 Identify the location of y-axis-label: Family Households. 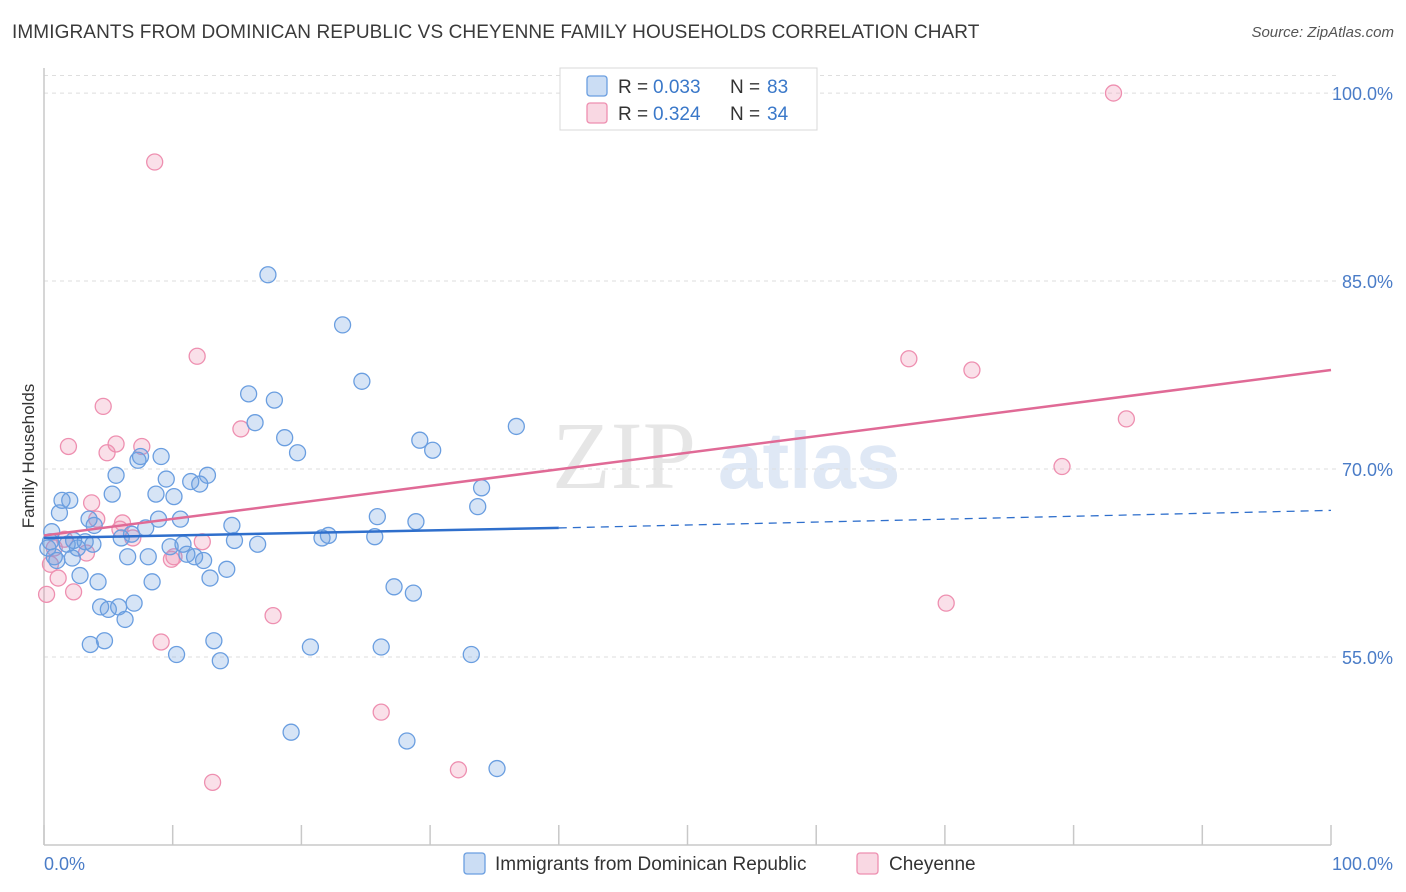
(28, 456).